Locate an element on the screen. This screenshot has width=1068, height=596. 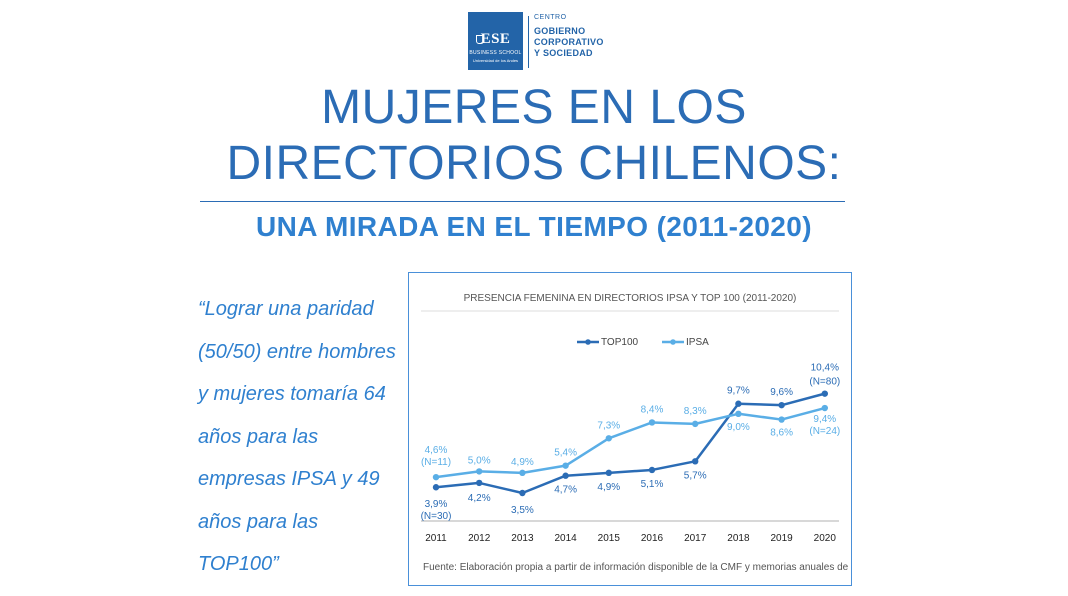
note-top100-2020: (N=80) is located at coordinates (824, 382).